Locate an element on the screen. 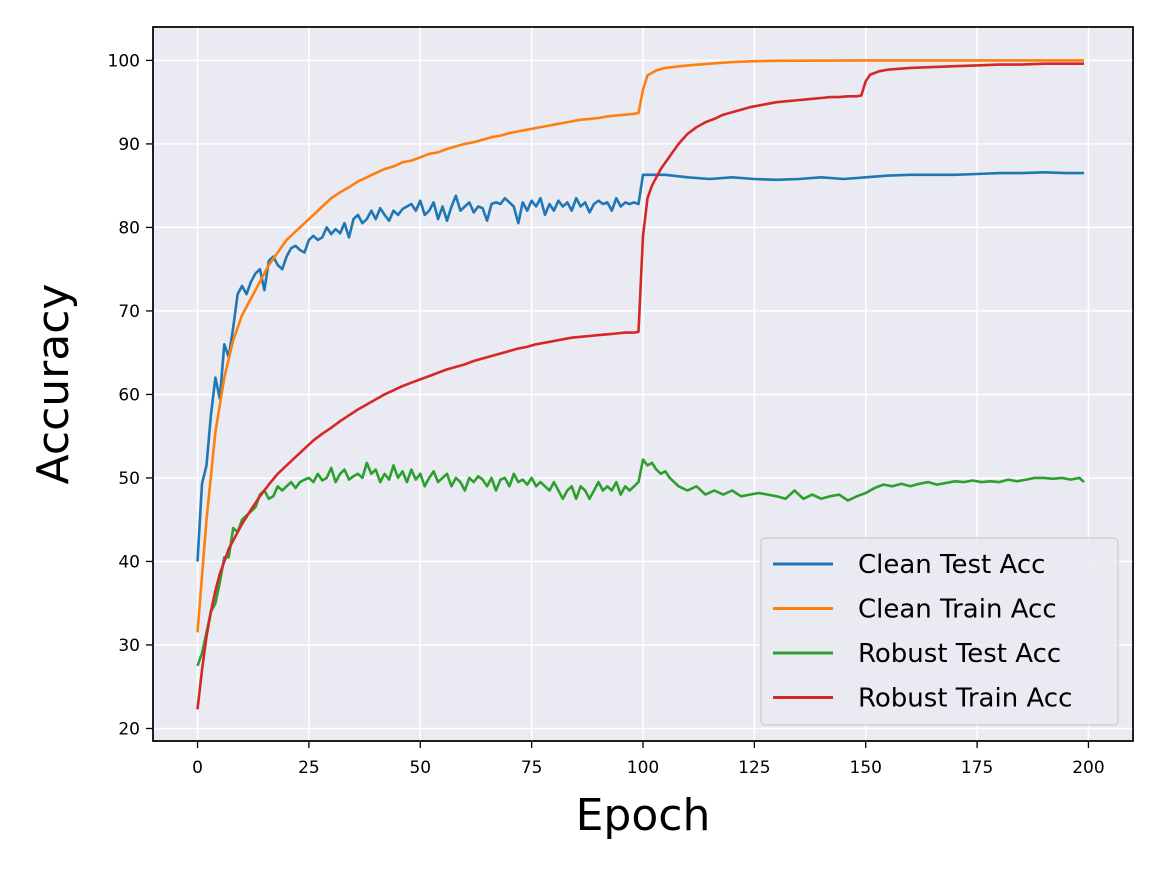 The width and height of the screenshot is (1162, 872). x-tick-label: 100 is located at coordinates (643, 768).